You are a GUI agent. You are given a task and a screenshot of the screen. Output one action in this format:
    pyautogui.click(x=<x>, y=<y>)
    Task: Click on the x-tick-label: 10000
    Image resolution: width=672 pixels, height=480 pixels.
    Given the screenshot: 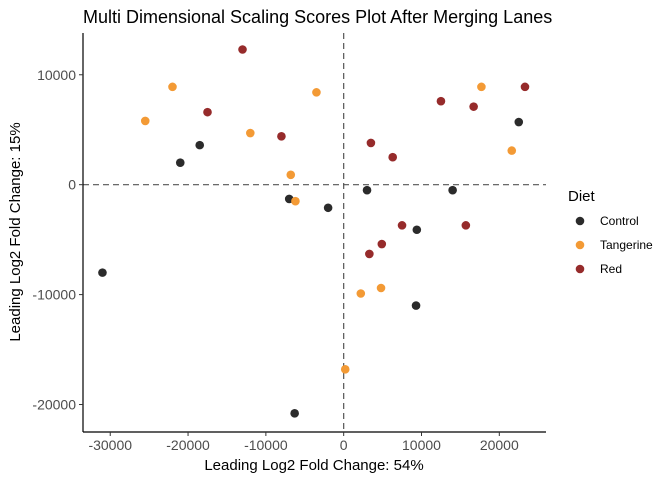 What is the action you would take?
    pyautogui.click(x=421, y=445)
    